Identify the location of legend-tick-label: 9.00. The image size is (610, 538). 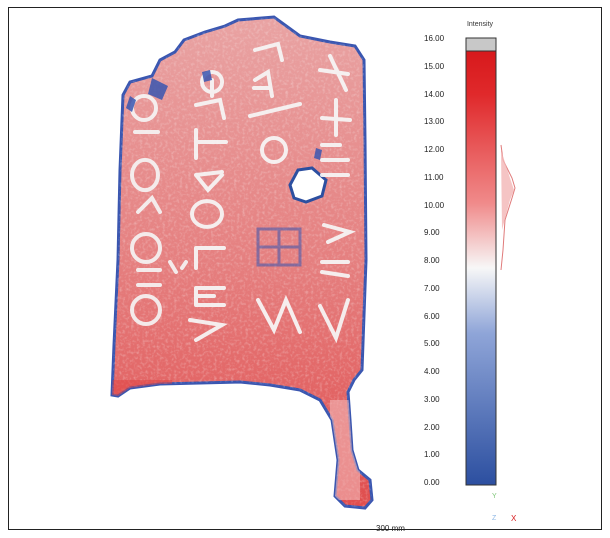
(432, 233).